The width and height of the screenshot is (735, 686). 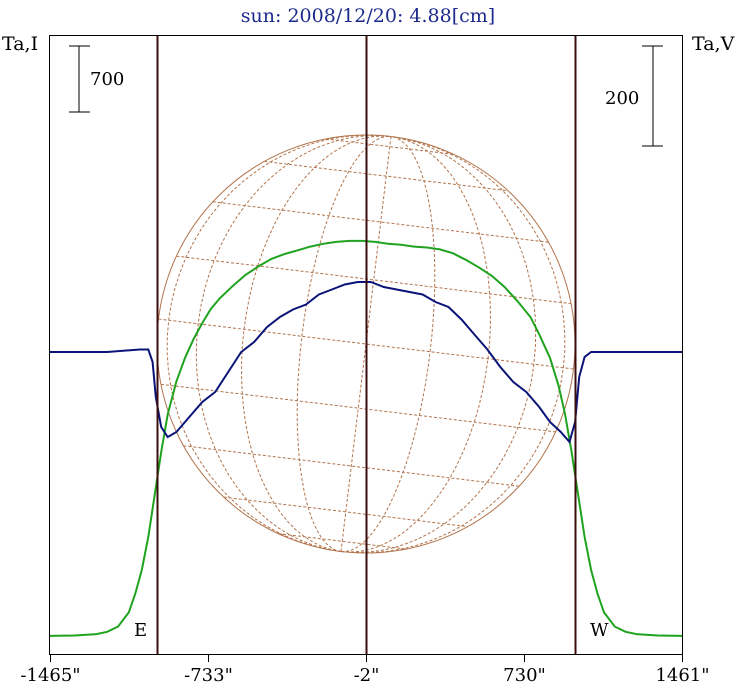 I want to click on east-limb-label: E, so click(x=140, y=630).